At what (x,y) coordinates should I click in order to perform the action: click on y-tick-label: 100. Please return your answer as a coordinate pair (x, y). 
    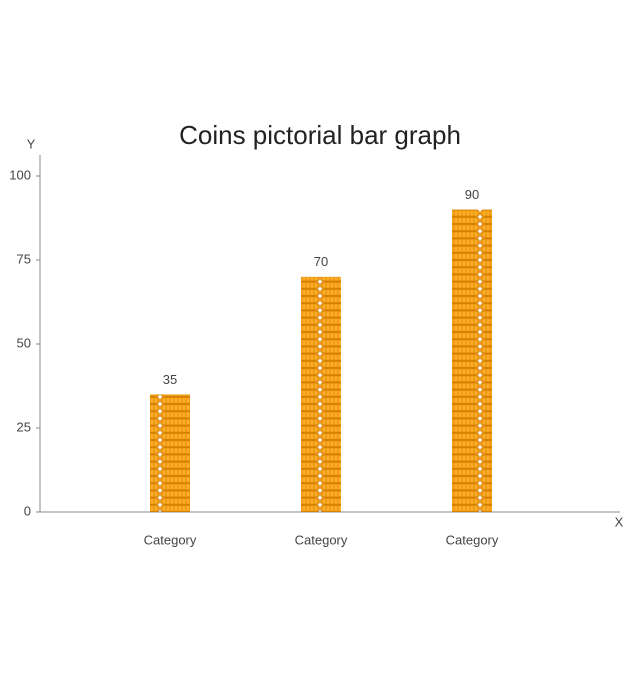
    Looking at the image, I should click on (20, 174).